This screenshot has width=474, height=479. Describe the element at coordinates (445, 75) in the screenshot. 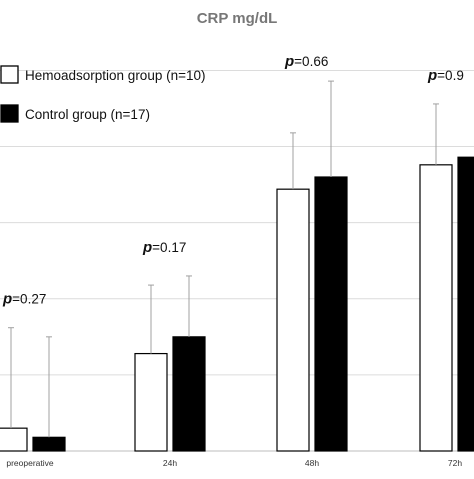

I see `p-value-label: p=0.9` at that location.